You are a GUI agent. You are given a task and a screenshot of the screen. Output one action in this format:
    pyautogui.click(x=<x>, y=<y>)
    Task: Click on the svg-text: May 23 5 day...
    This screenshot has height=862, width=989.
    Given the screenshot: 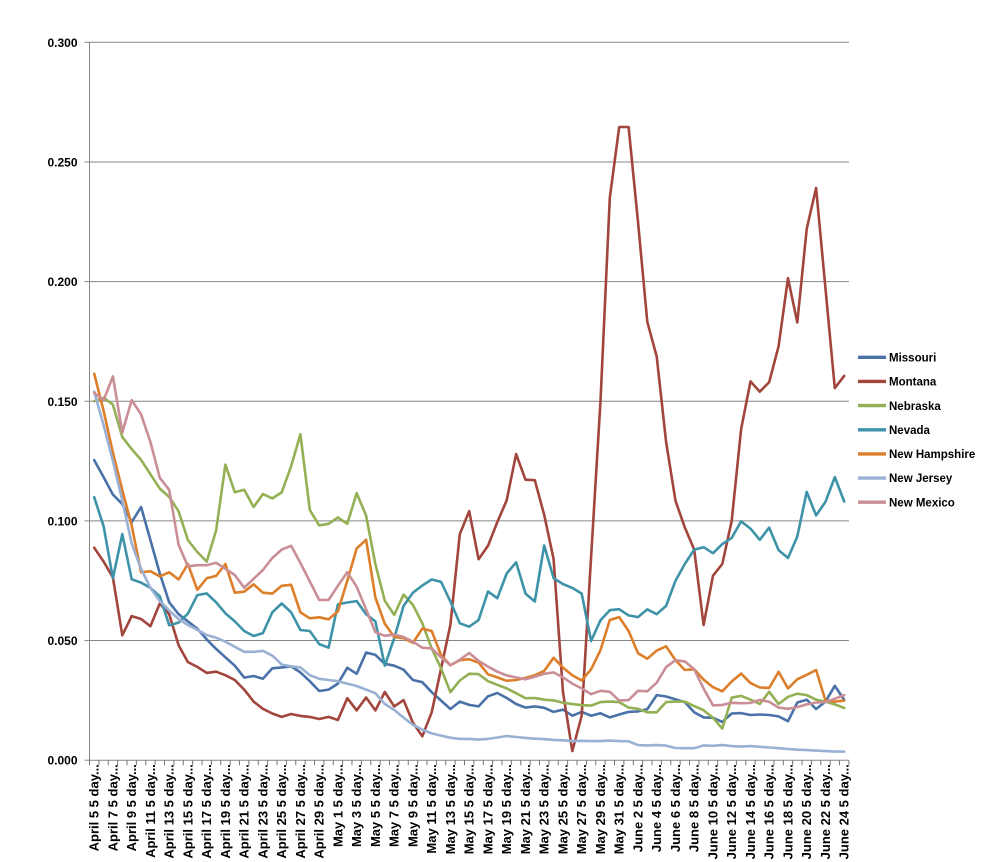 What is the action you would take?
    pyautogui.click(x=544, y=809)
    